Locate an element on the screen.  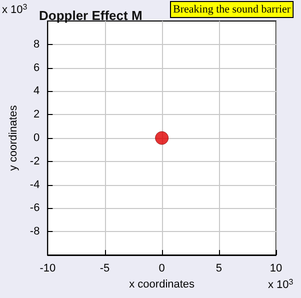
y-tick-label: 8 is located at coordinates (37, 44).